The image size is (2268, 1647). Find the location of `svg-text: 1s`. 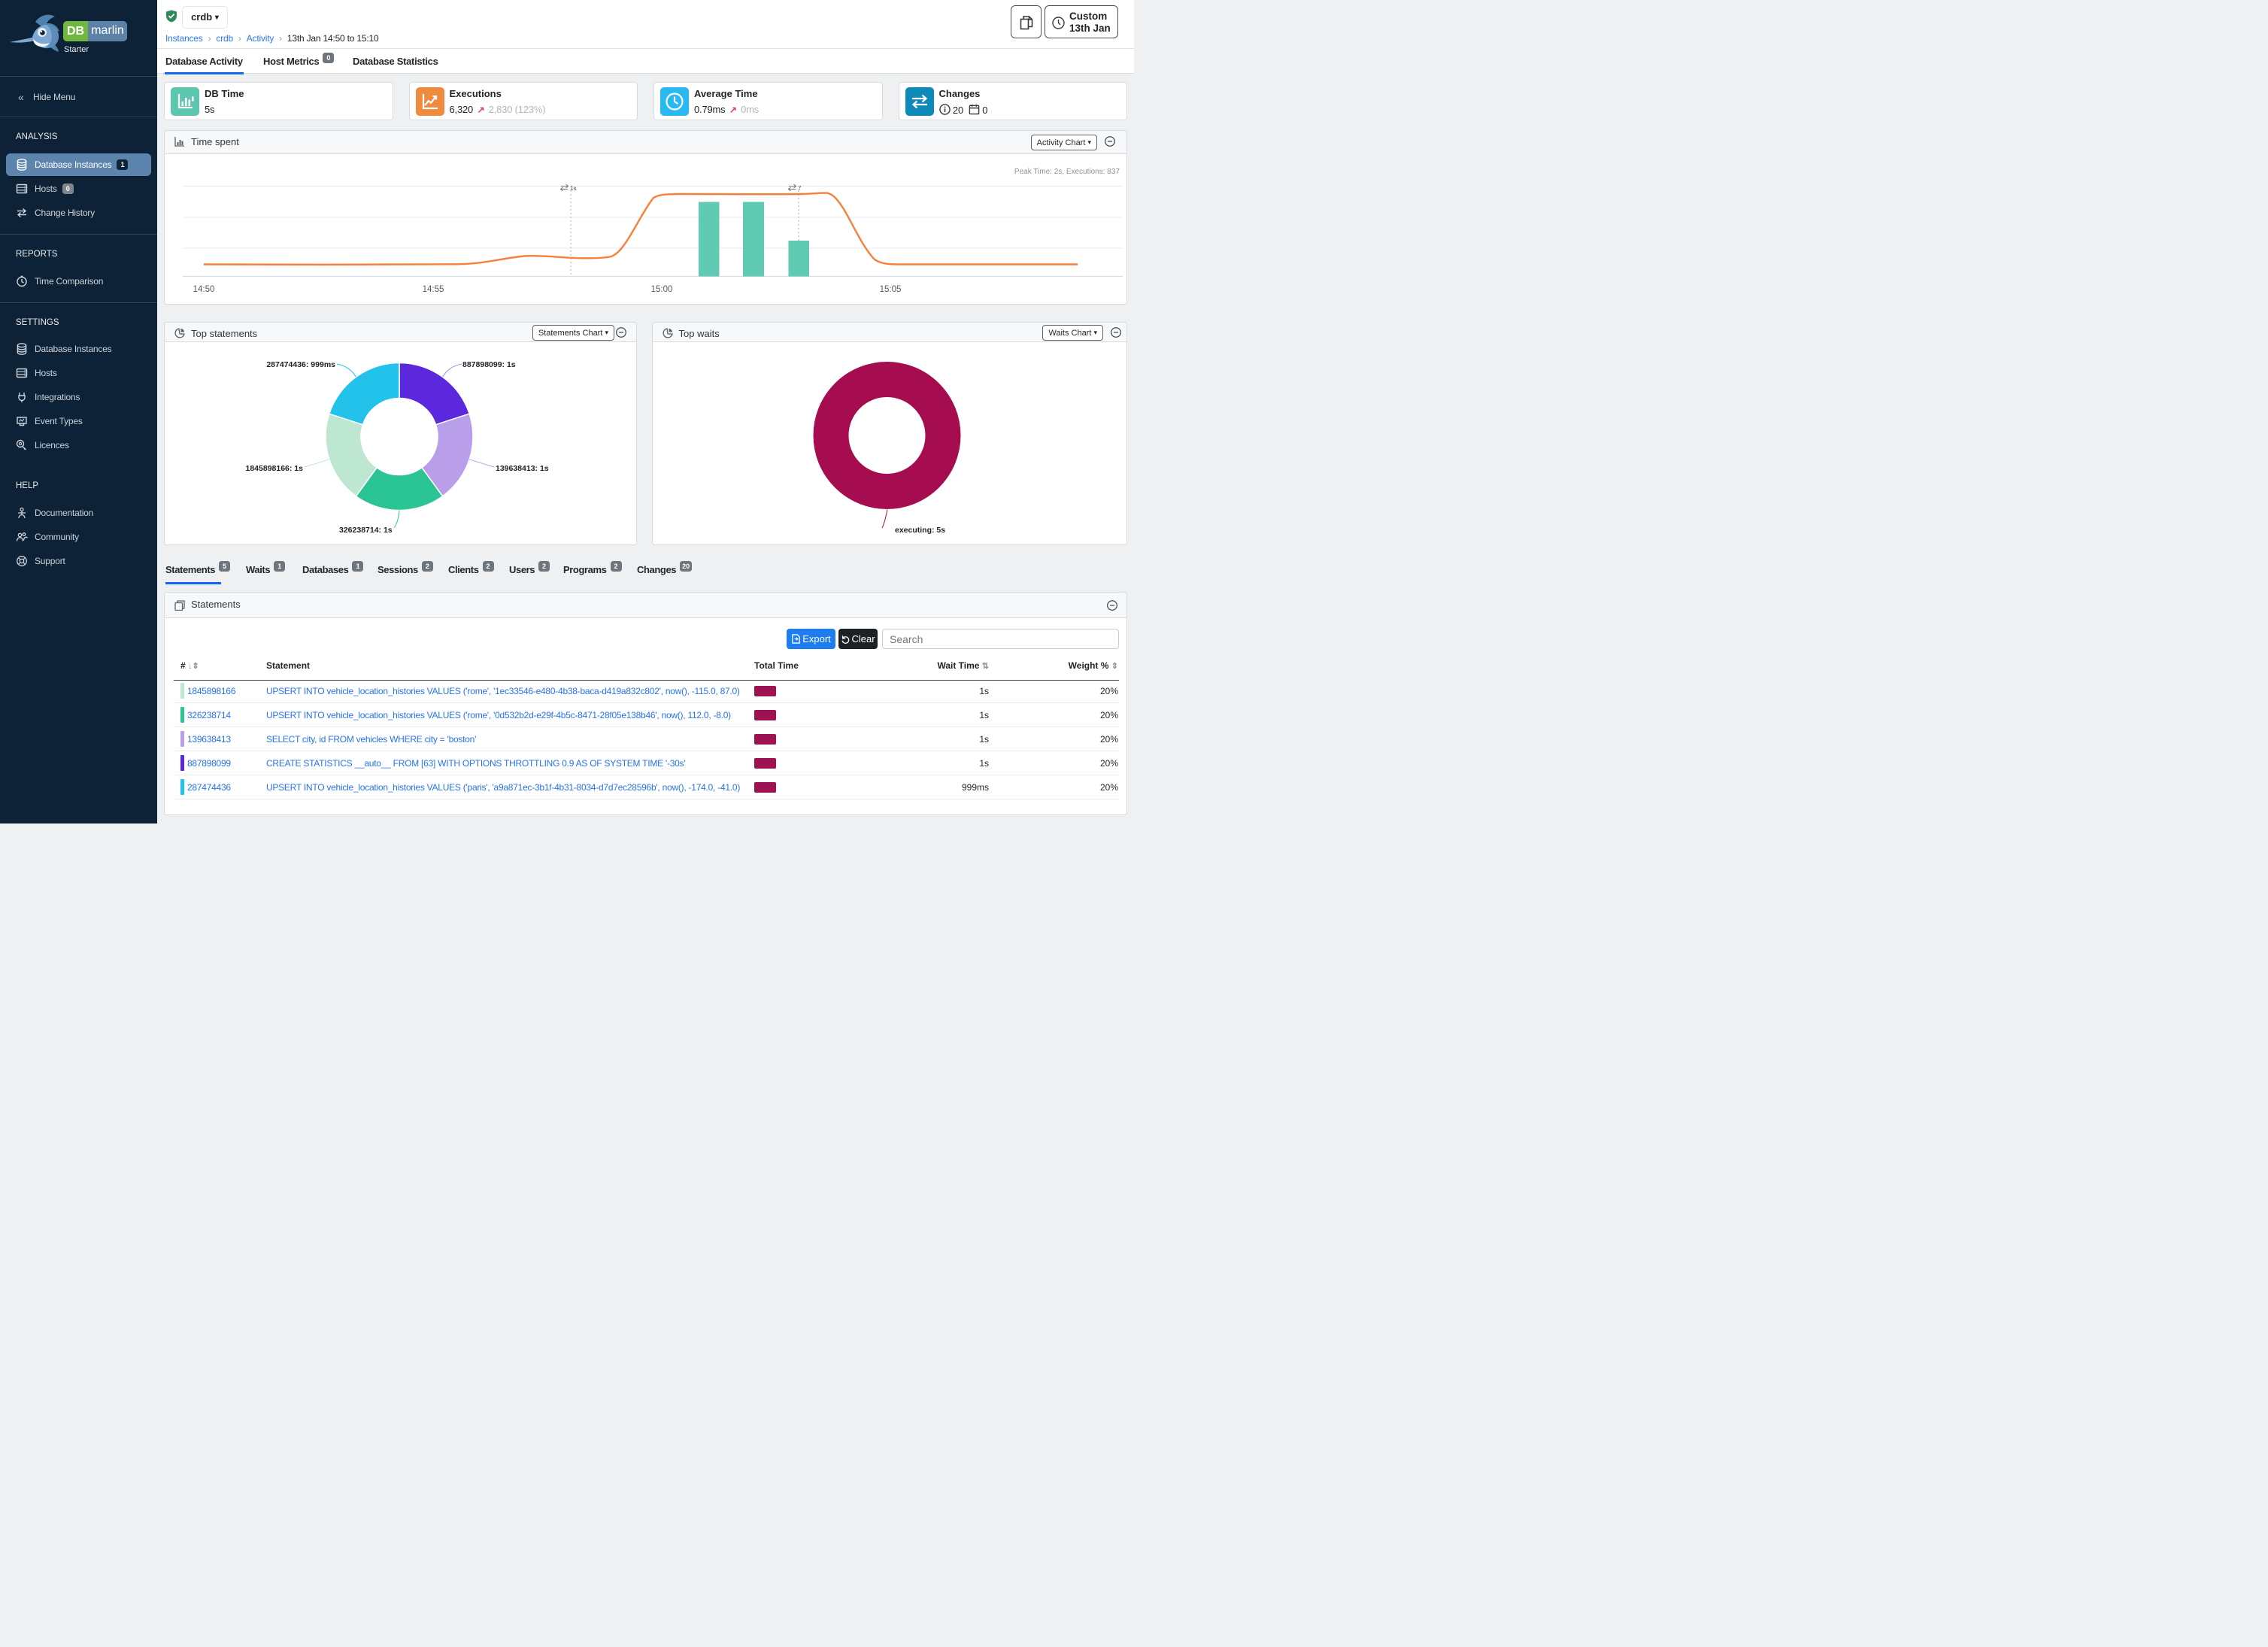

svg-text: 1s is located at coordinates (573, 188).